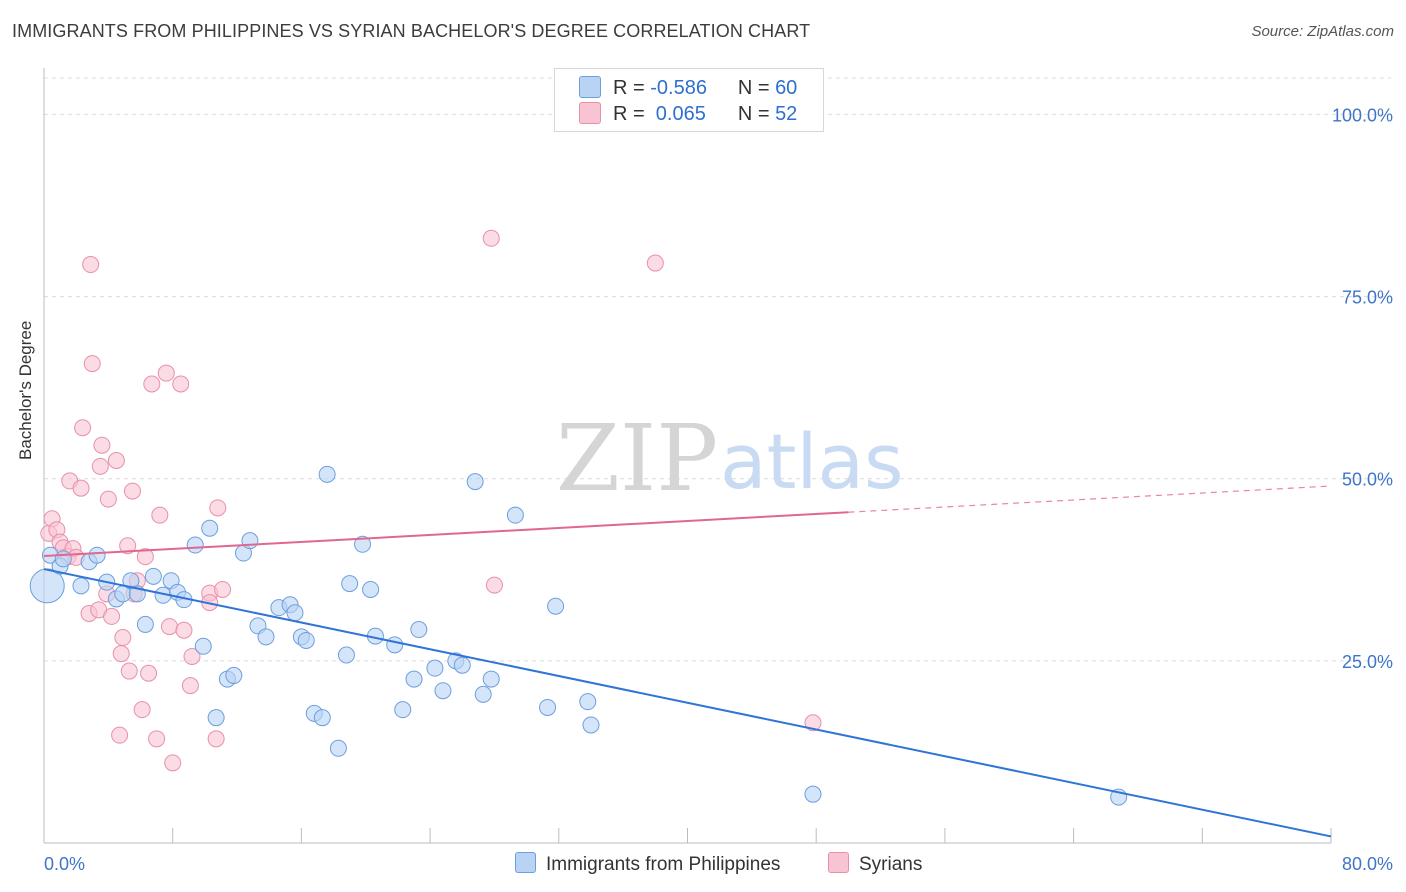  What do you see at coordinates (637, 458) in the screenshot?
I see `watermark-zip: ZIP` at bounding box center [637, 458].